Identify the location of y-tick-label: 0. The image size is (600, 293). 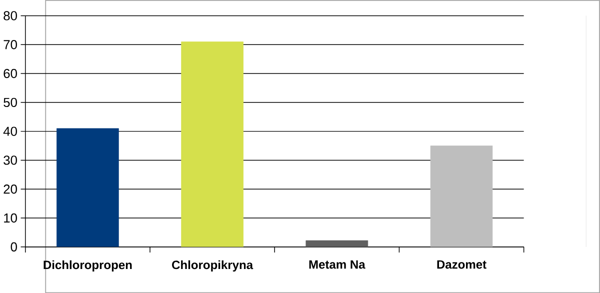
(13, 247).